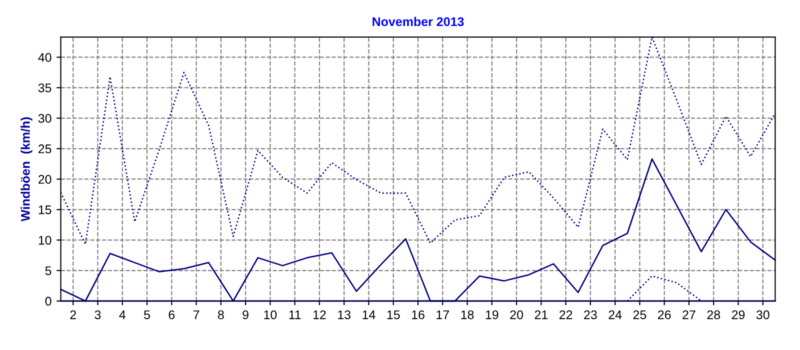 This screenshot has width=800, height=350. What do you see at coordinates (48, 301) in the screenshot?
I see `y-tick-label: 0` at bounding box center [48, 301].